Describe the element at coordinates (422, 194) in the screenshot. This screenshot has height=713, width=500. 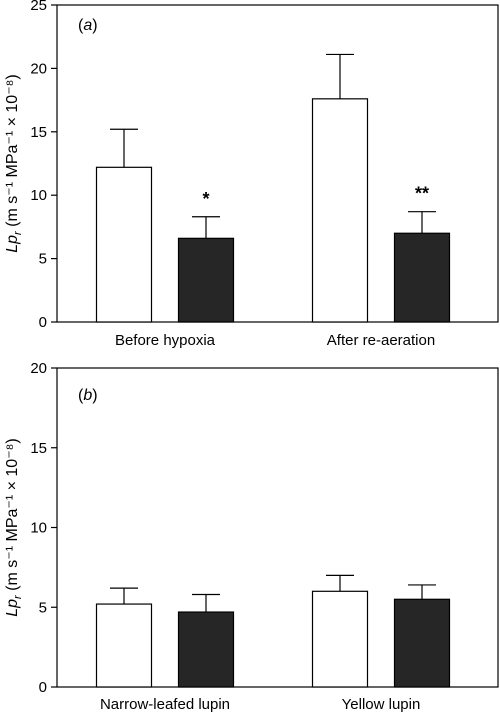
I see `significance-marker: **` at that location.